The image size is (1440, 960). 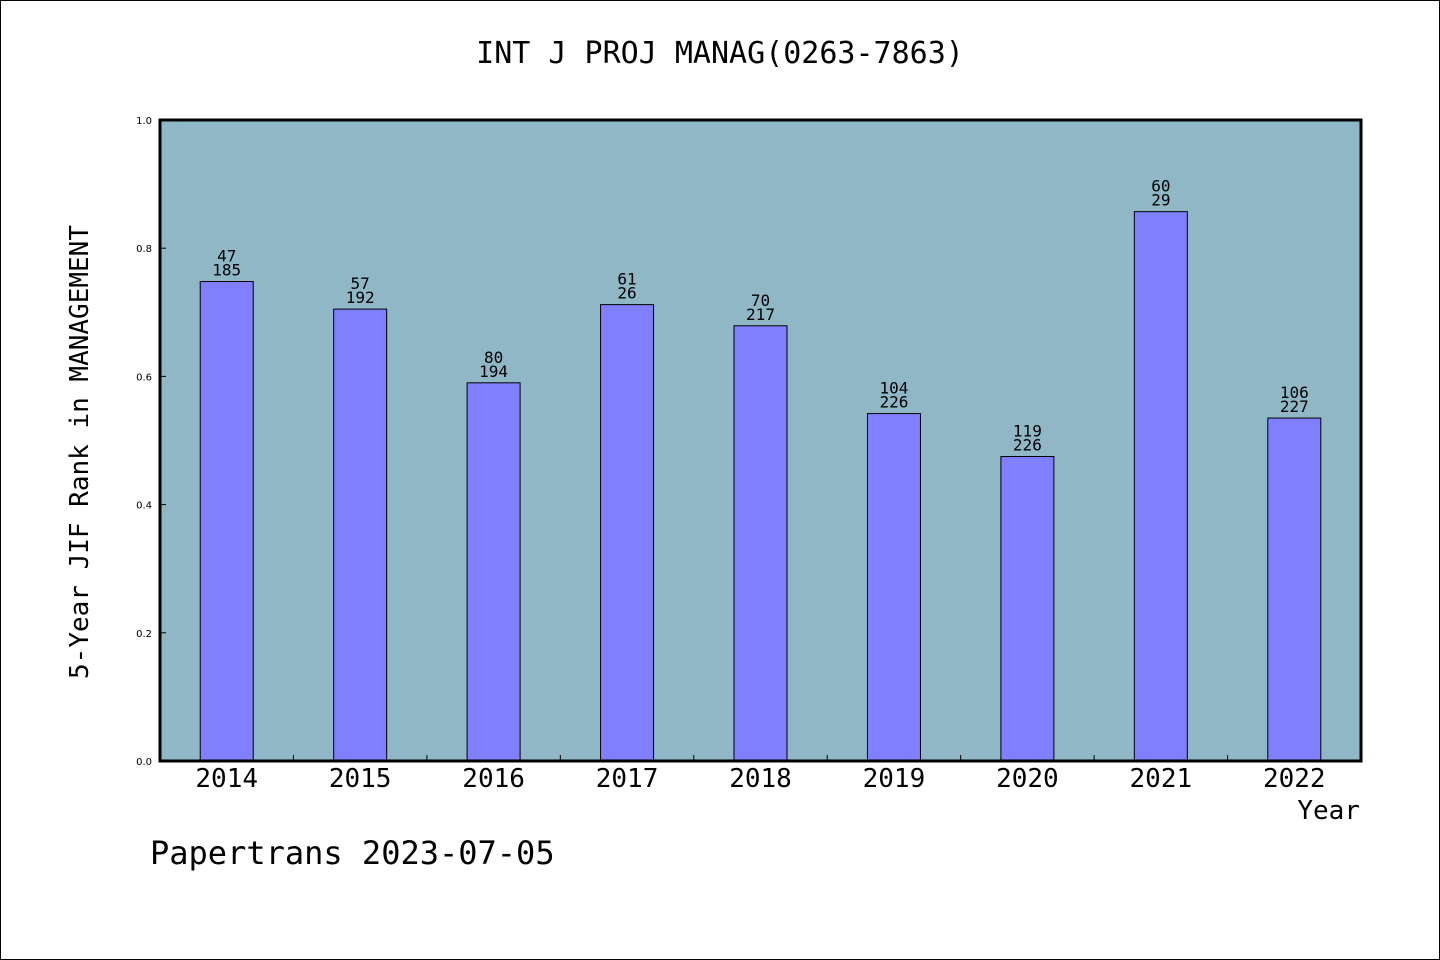 What do you see at coordinates (144, 634) in the screenshot?
I see `y-tick-label: 0.2` at bounding box center [144, 634].